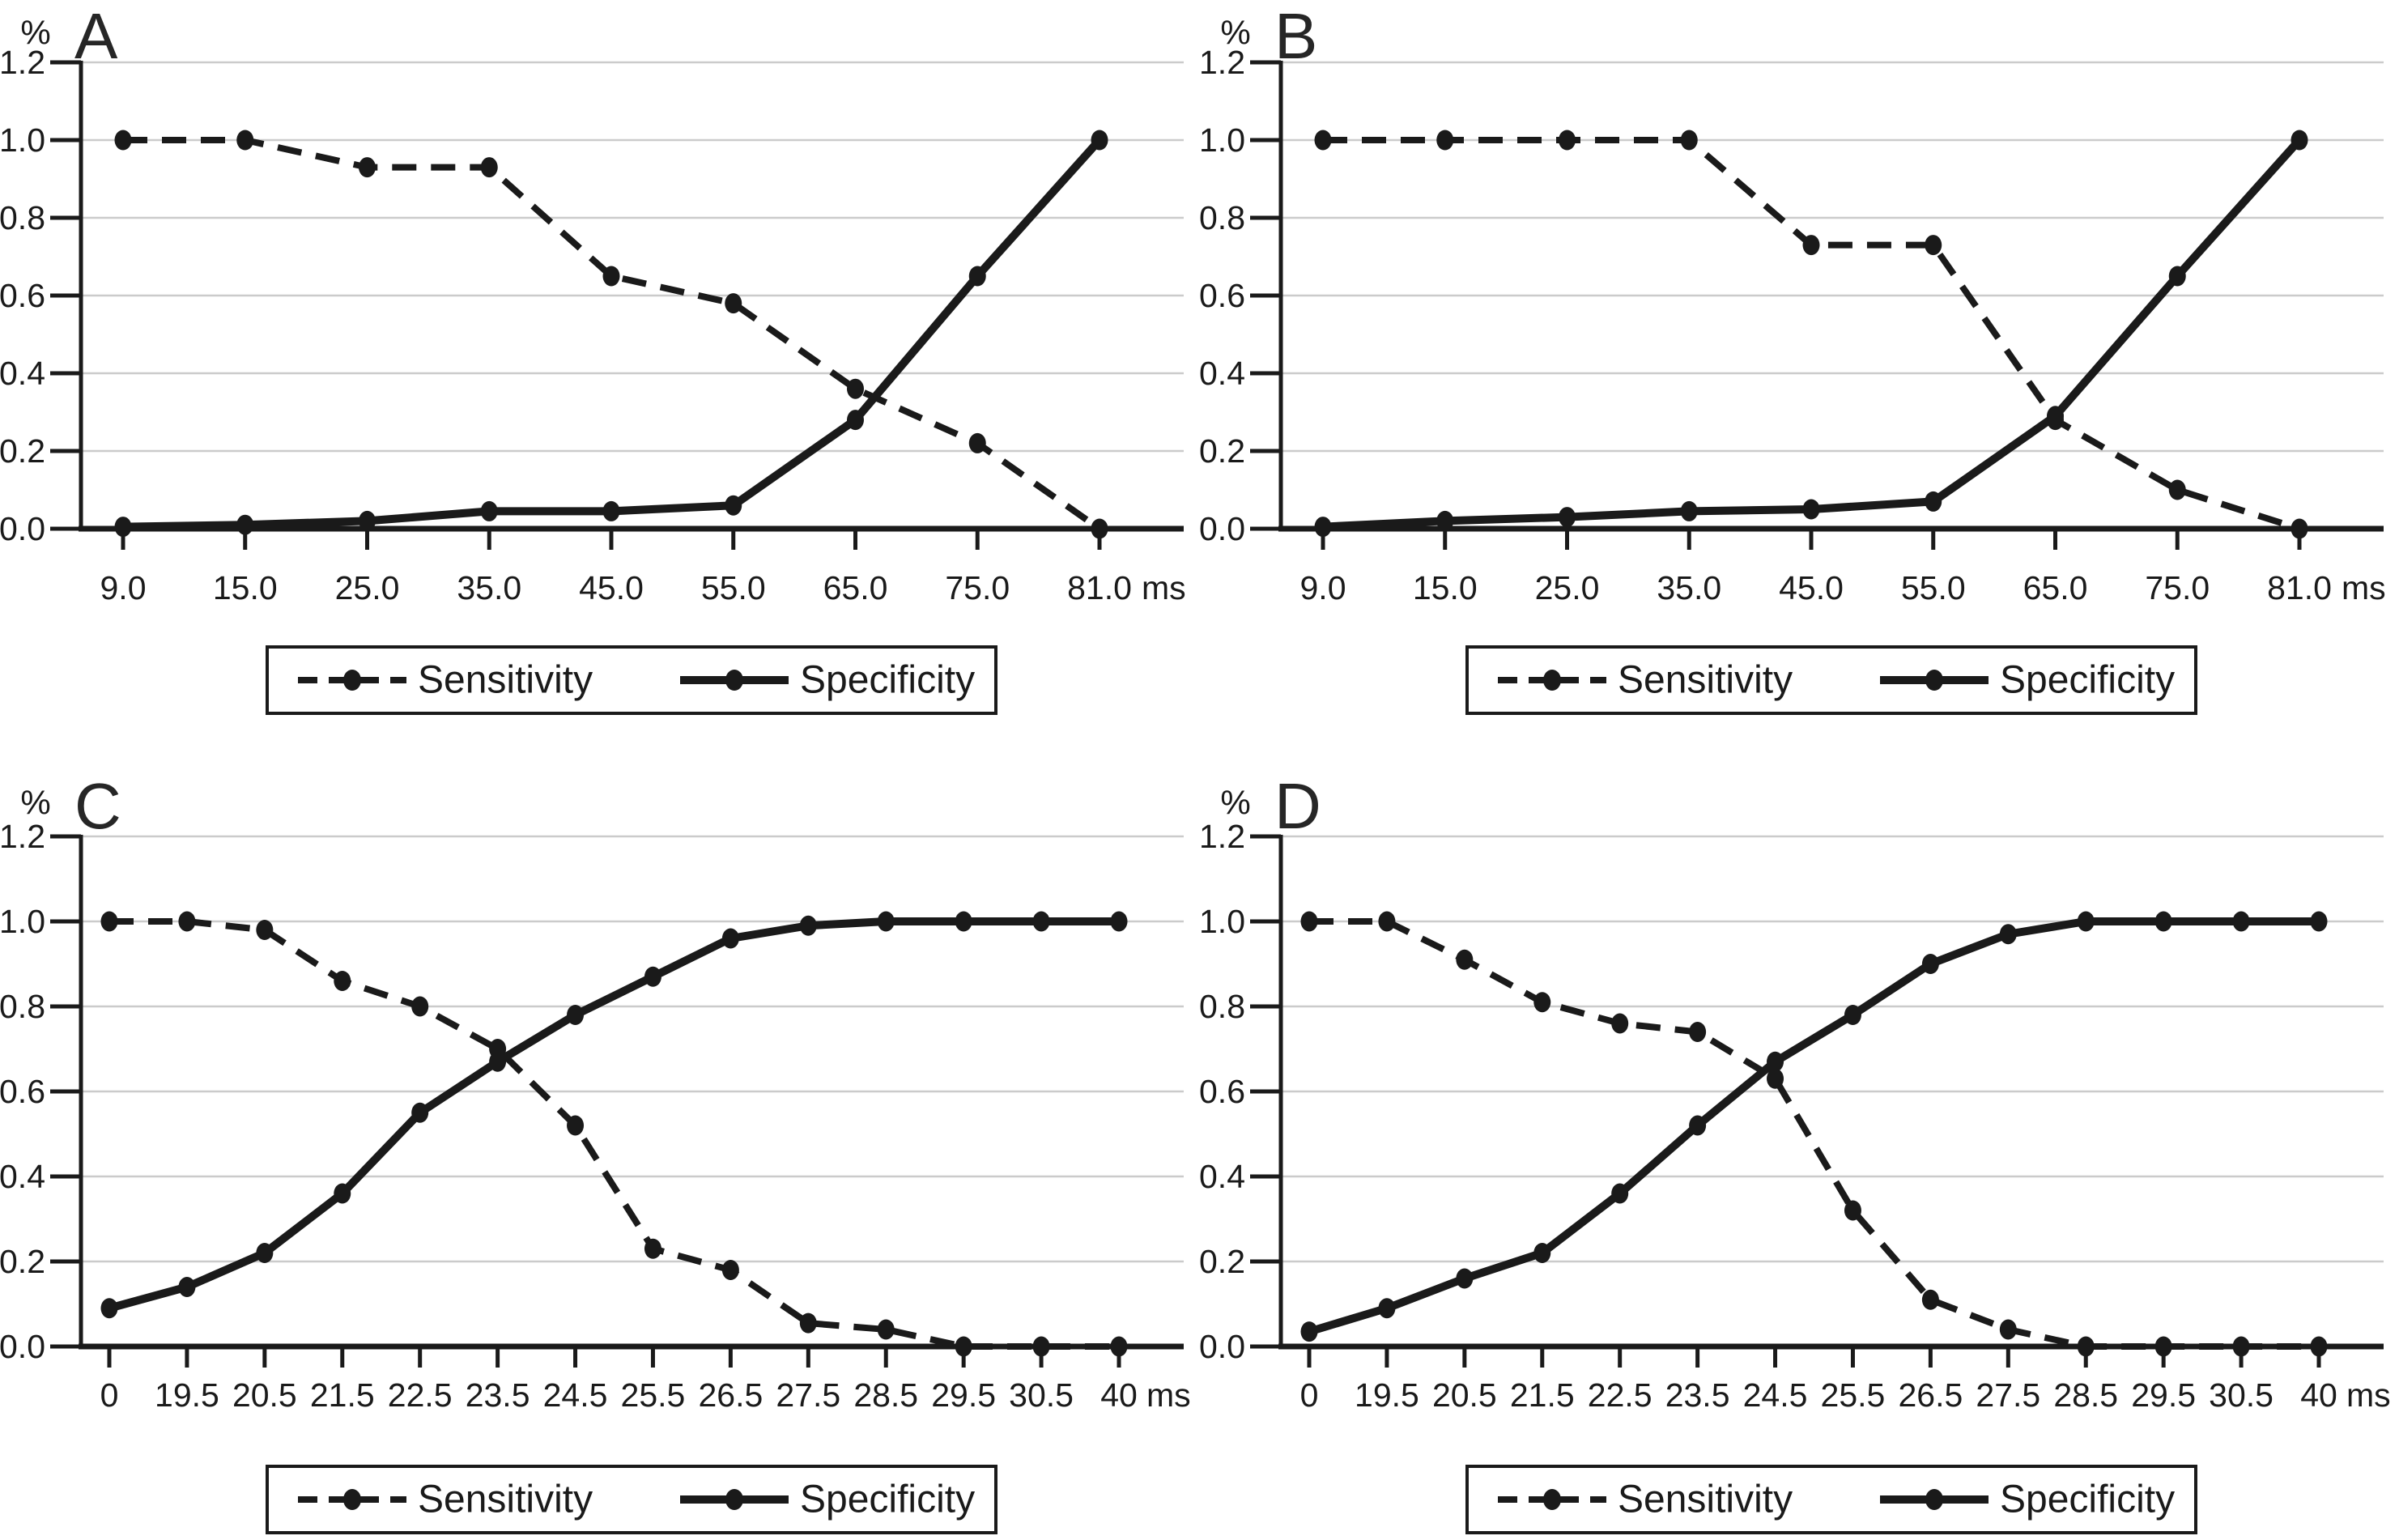 The image size is (2399, 1540). I want to click on legend-box, so click(1831, 680).